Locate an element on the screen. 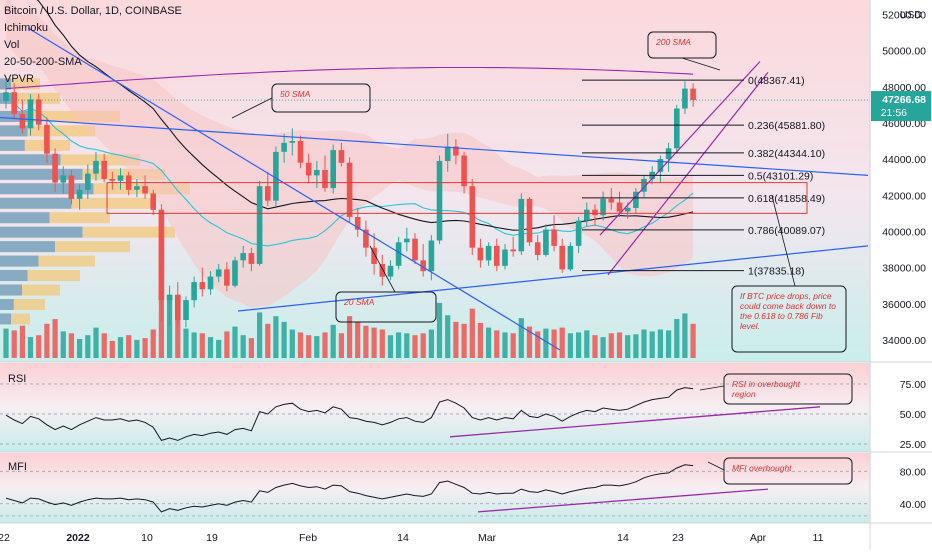 The height and width of the screenshot is (555, 932). indicator-name: 20-50-200-SMA is located at coordinates (43, 62).